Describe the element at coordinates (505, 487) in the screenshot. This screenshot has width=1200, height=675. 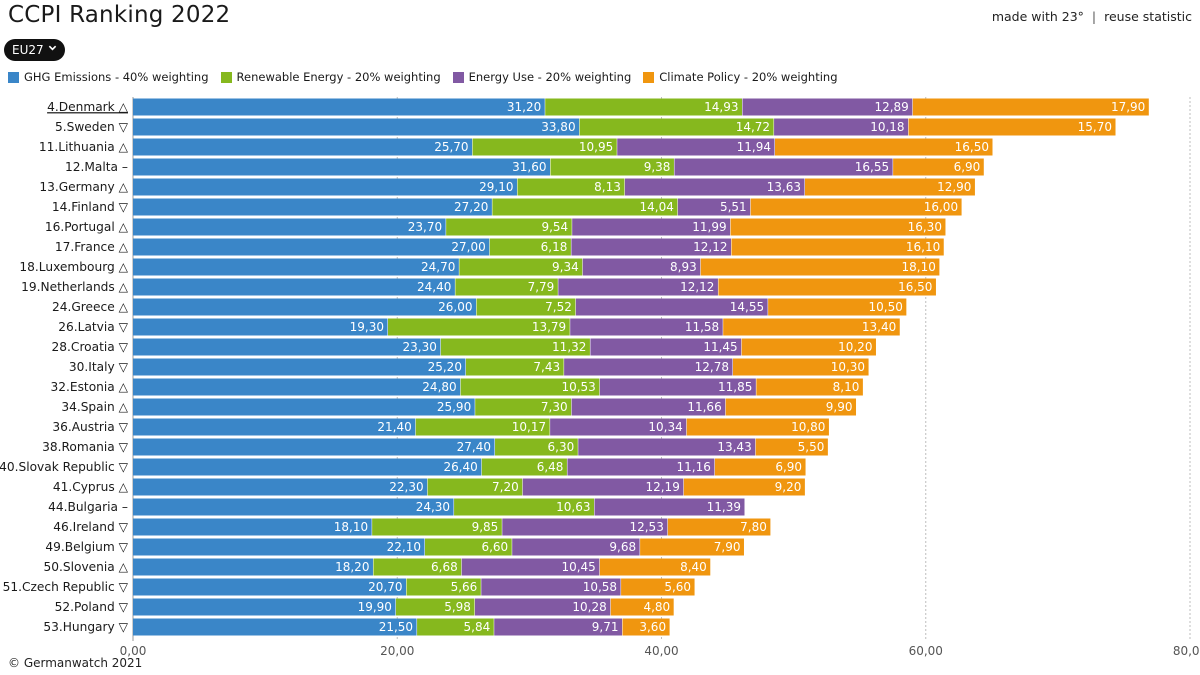
I see `bar-value-label: 7,20` at that location.